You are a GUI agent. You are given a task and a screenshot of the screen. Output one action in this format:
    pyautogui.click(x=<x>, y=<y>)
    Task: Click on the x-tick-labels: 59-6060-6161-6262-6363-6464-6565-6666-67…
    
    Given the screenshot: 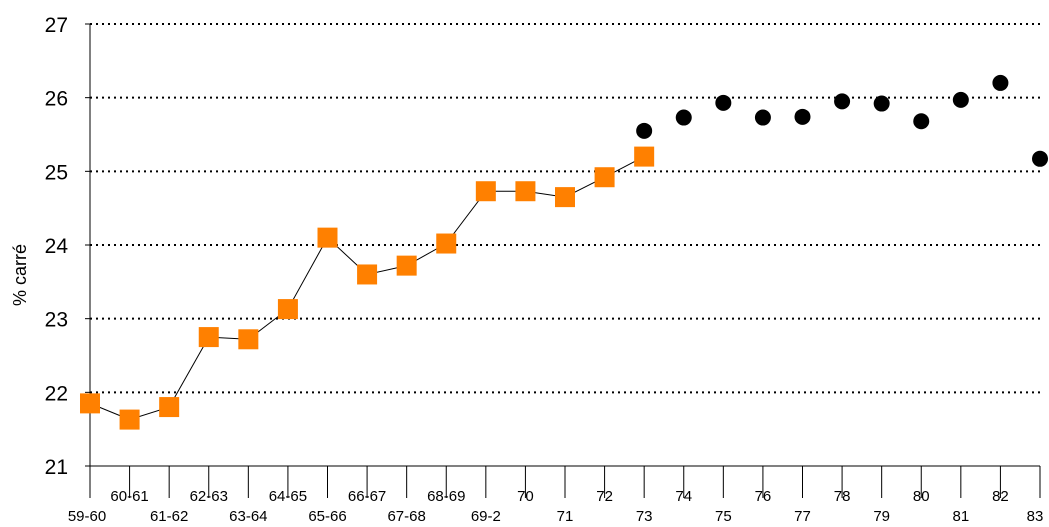 What is the action you would take?
    pyautogui.click(x=556, y=506)
    